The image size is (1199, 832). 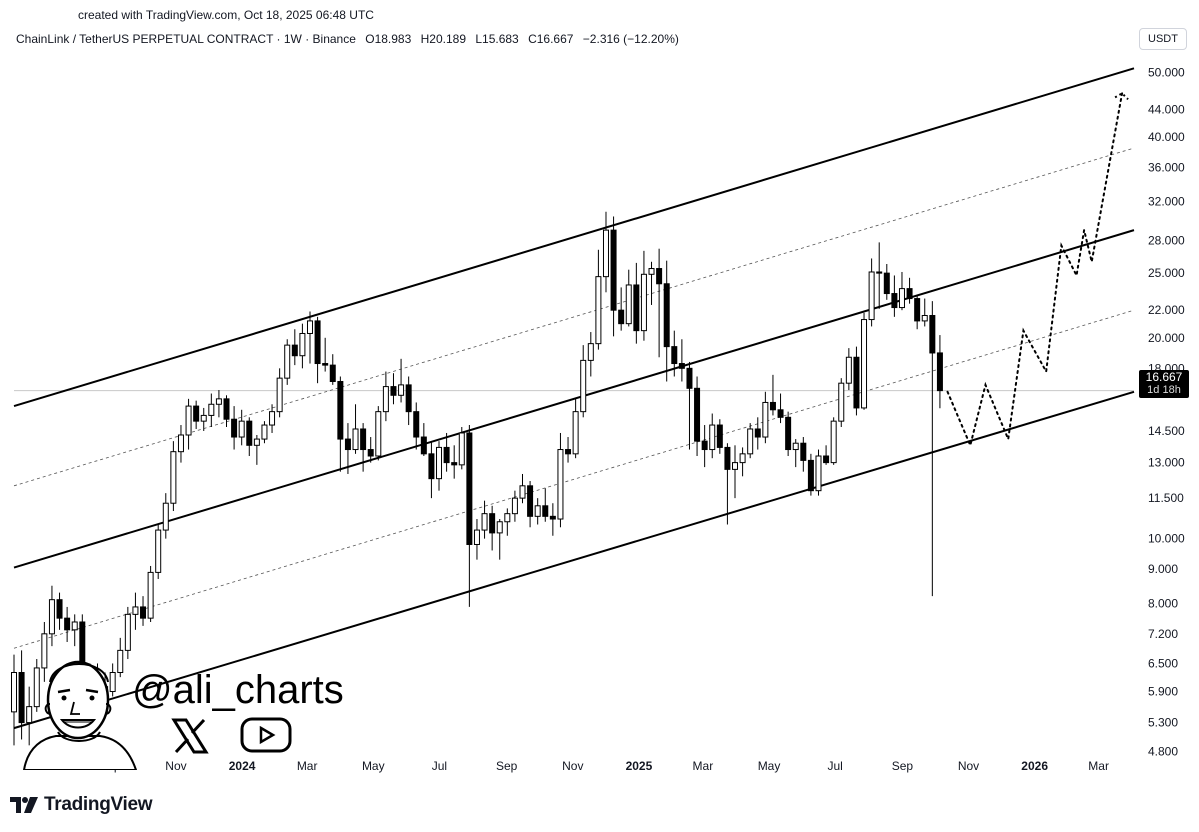 What do you see at coordinates (1166, 338) in the screenshot?
I see `y-tick-label: 20.000` at bounding box center [1166, 338].